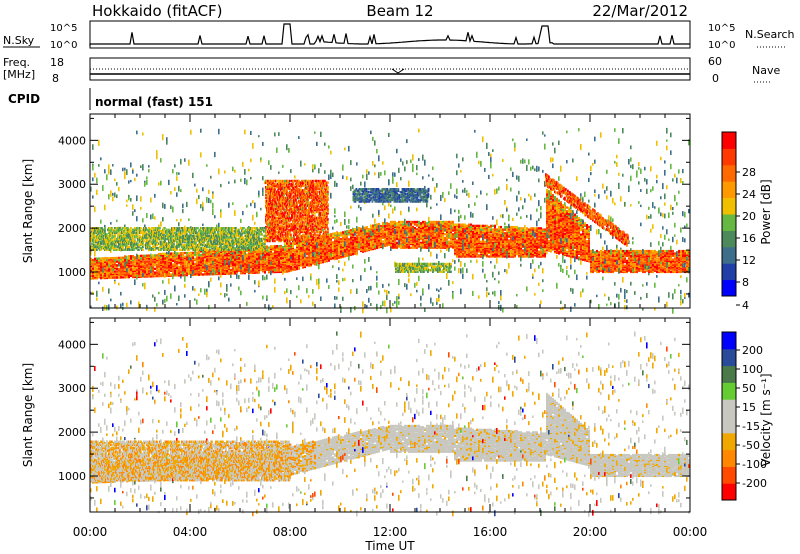 This screenshot has width=800, height=554. I want to click on power-mark-1997, so click(277, 249).